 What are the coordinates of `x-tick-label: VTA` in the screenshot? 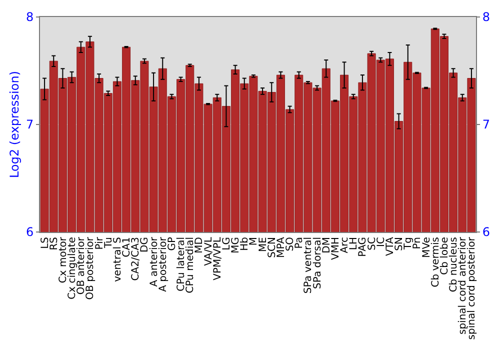 It's located at (390, 246).